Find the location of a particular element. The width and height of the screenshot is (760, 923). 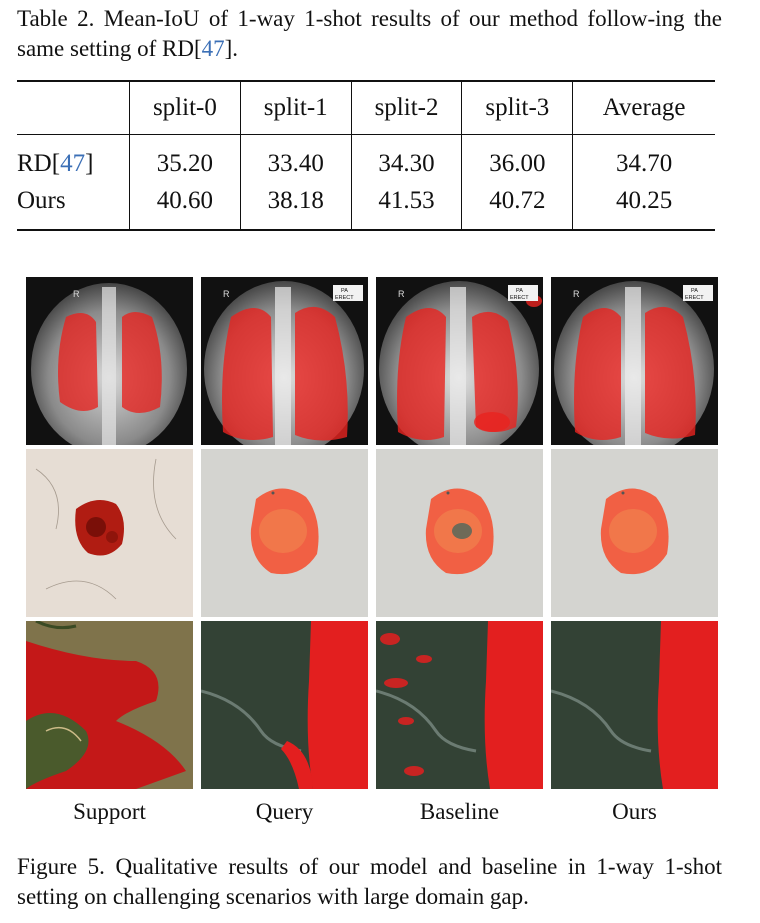

aerial-support-image is located at coordinates (109, 705).